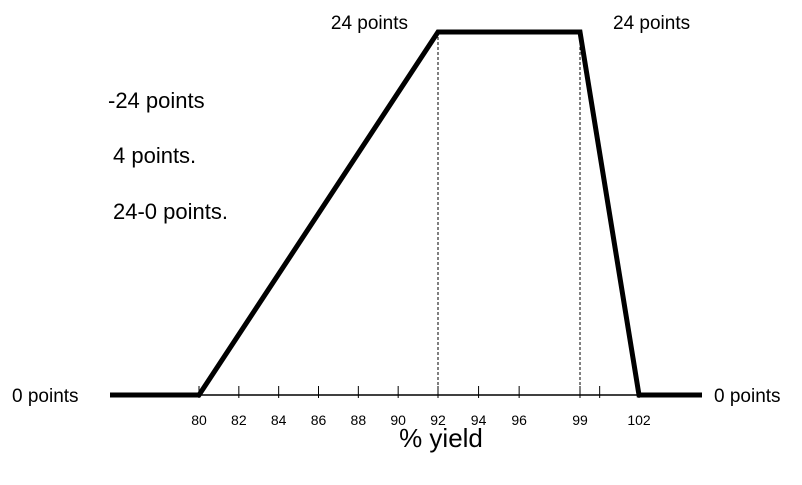  What do you see at coordinates (421, 420) in the screenshot?
I see `x-axis-tick-labels: 80 82 84 86 88 90 92 94 96 99 102` at bounding box center [421, 420].